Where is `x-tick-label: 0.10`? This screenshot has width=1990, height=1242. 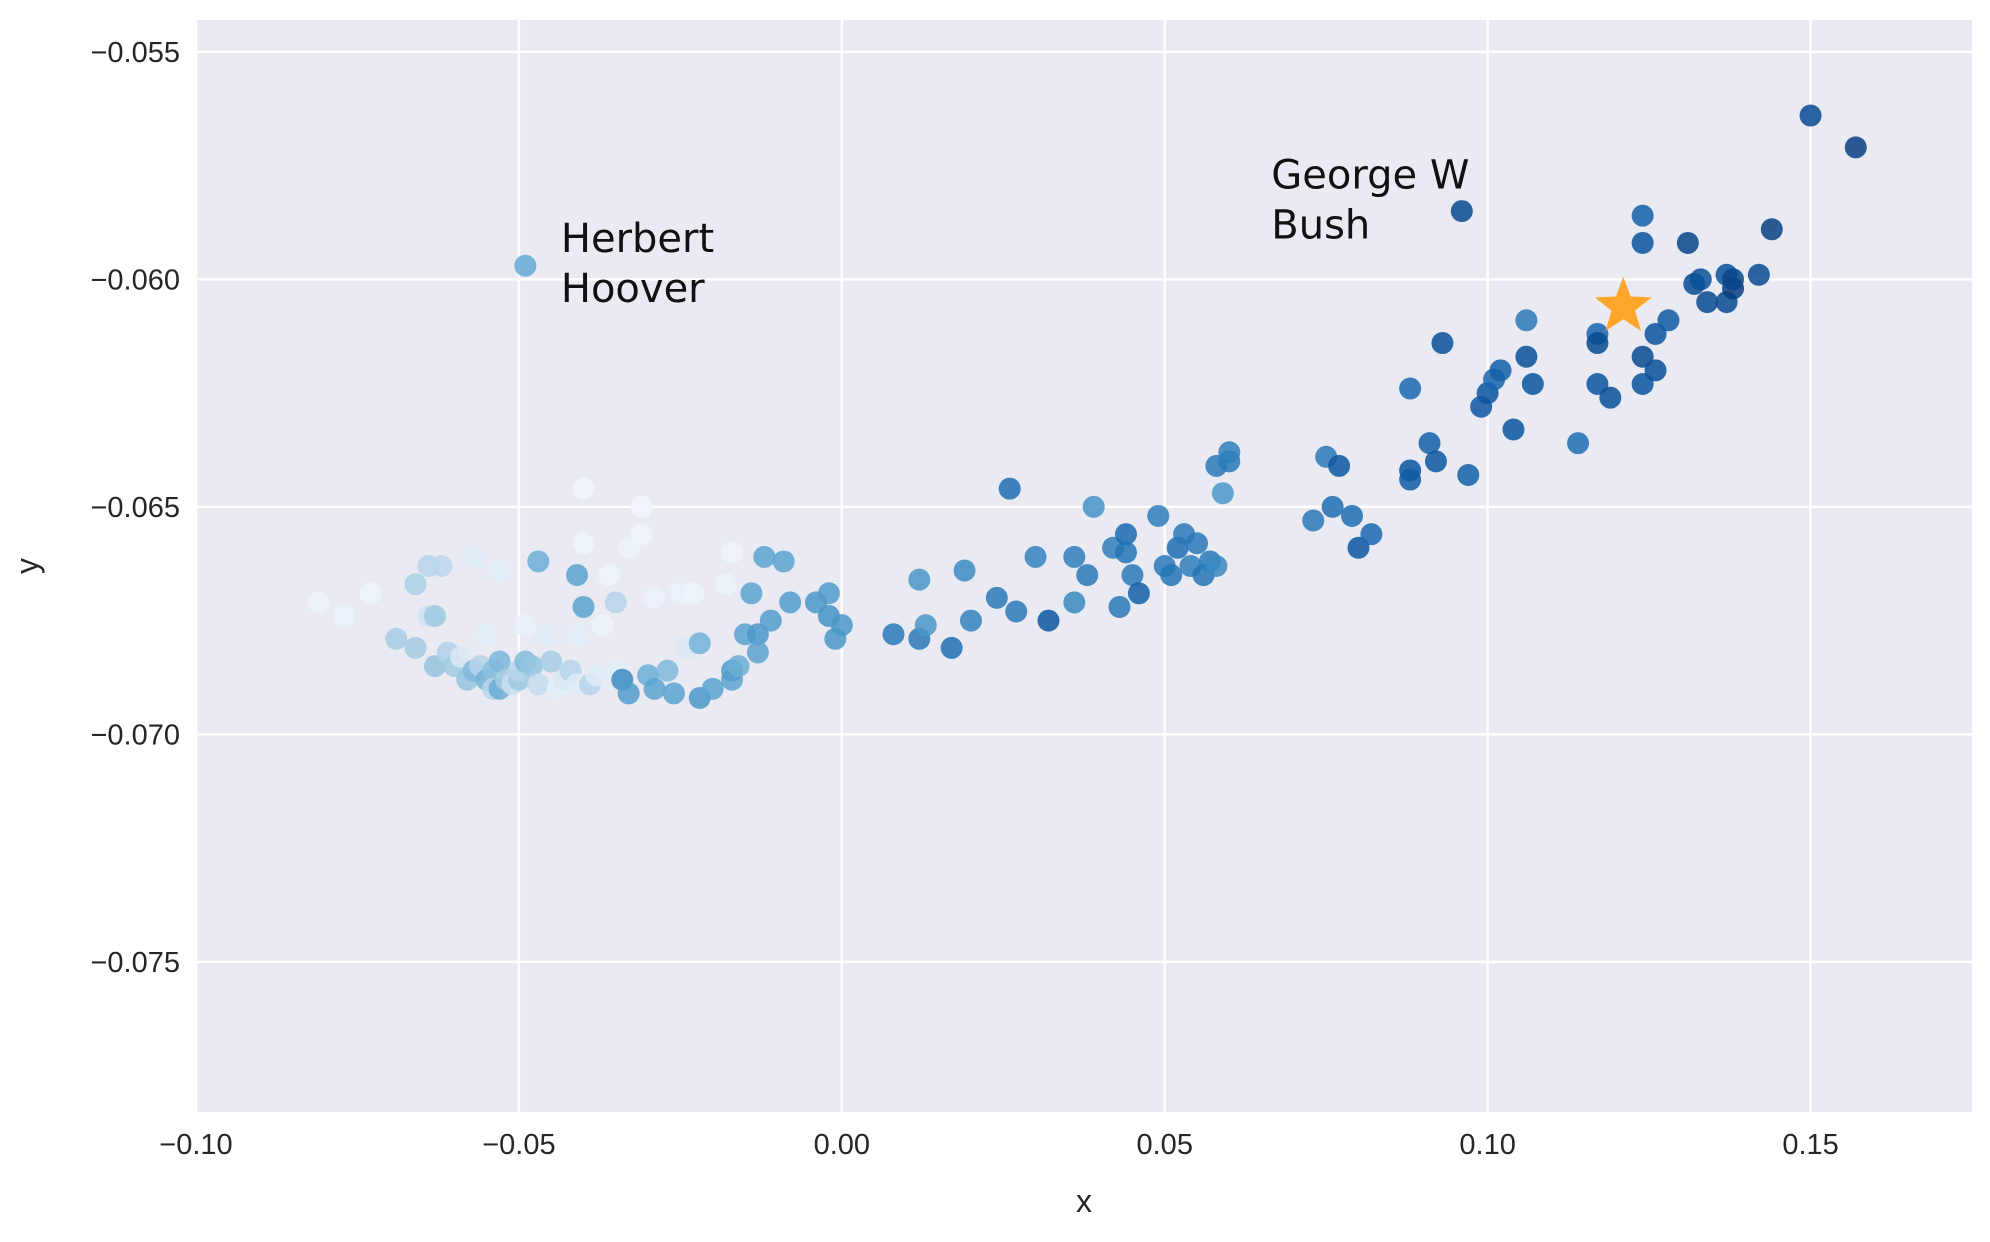
x-tick-label: 0.10 is located at coordinates (1487, 1145).